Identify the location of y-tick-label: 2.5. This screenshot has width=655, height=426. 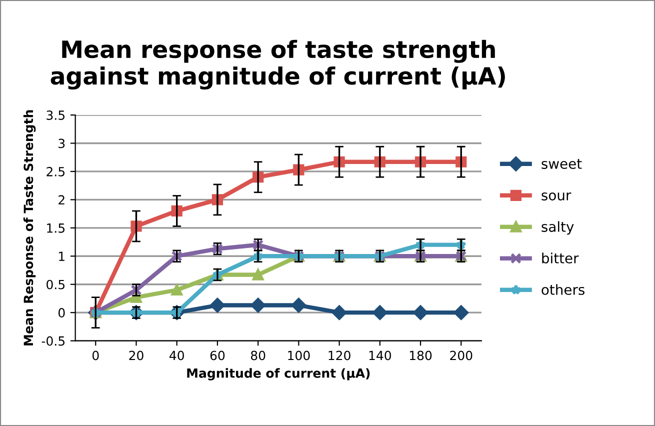
(55, 171).